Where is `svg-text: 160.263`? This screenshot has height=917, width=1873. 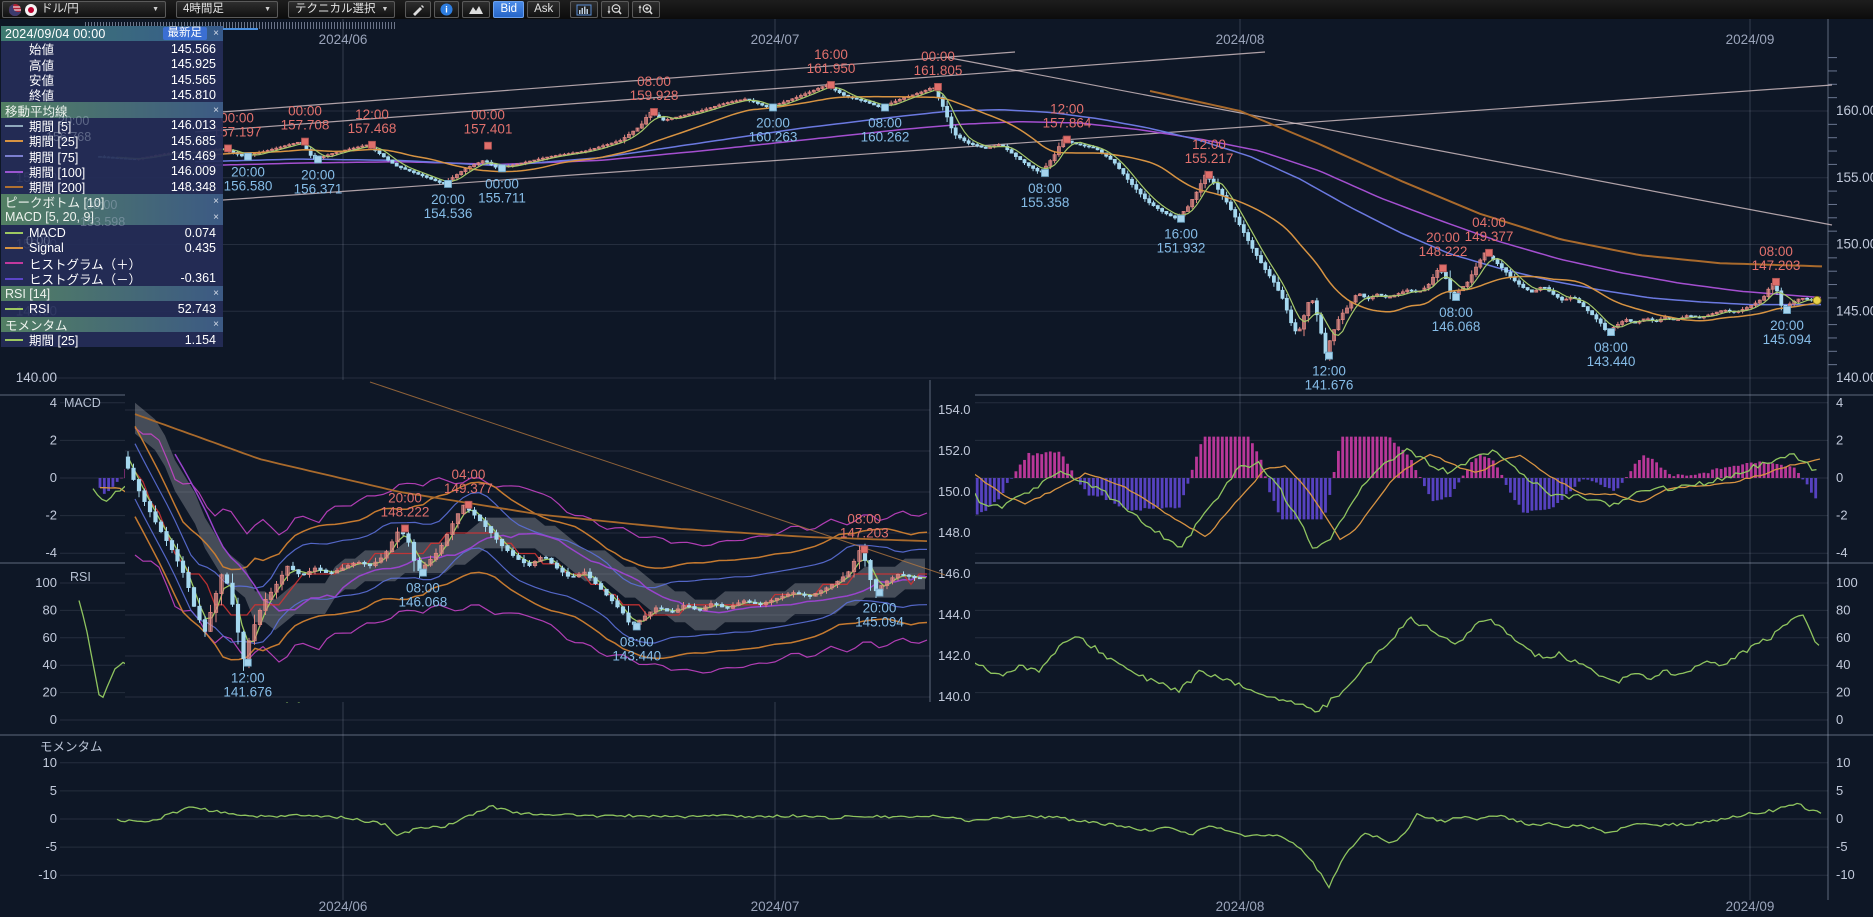
svg-text: 160.263 is located at coordinates (773, 136).